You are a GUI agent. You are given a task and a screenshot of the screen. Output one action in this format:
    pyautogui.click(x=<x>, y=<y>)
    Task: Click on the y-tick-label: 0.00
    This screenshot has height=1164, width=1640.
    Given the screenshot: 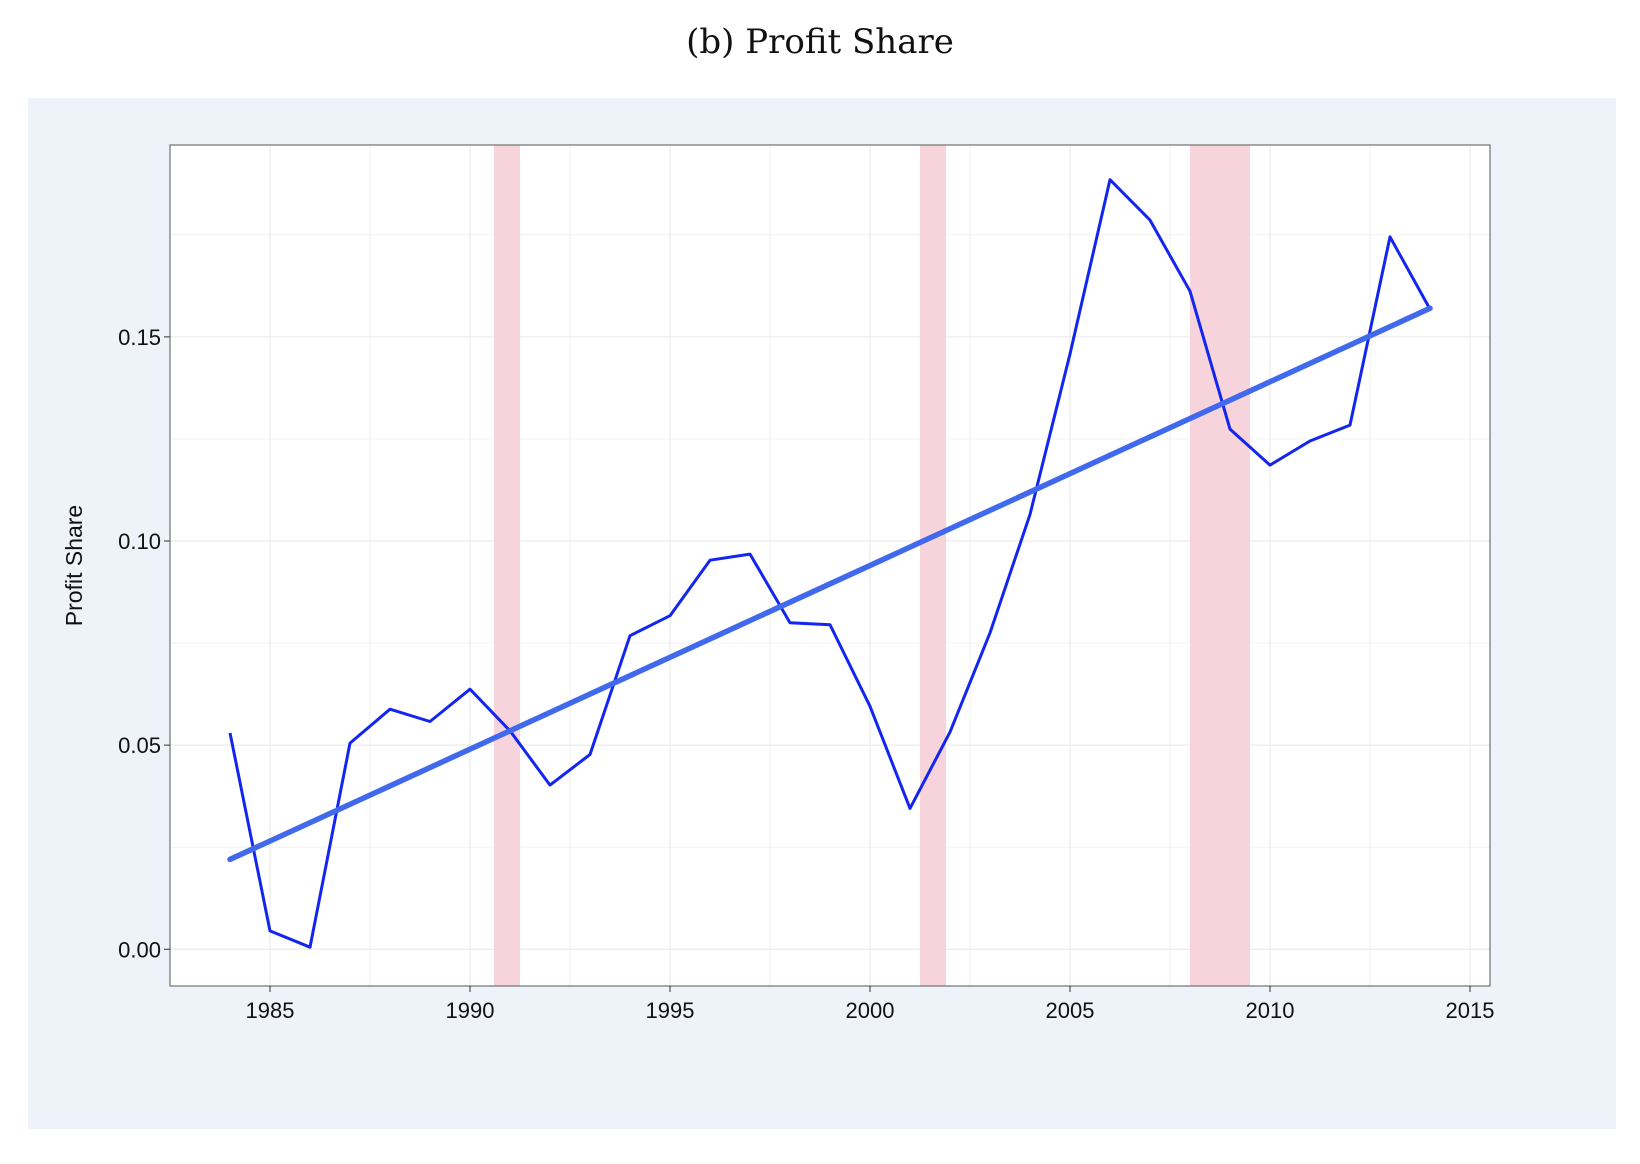 What is the action you would take?
    pyautogui.click(x=139, y=949)
    